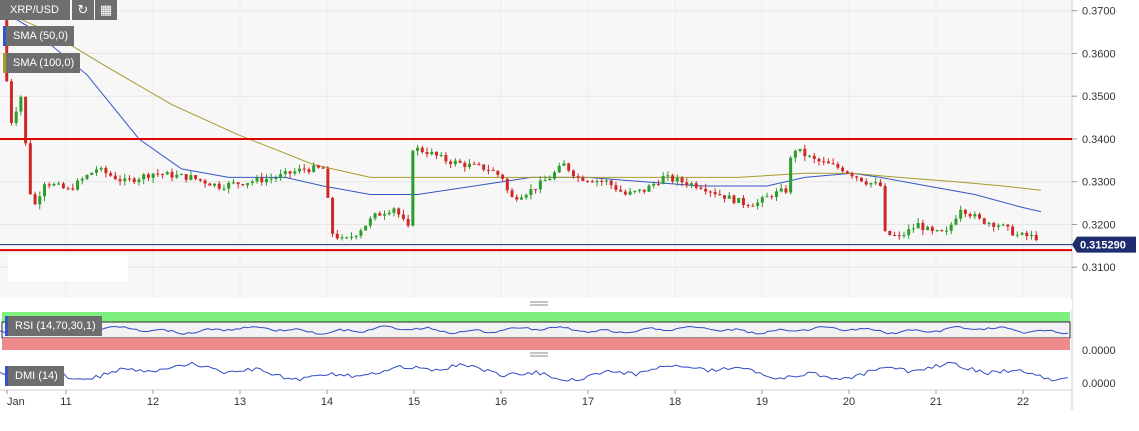 Image resolution: width=1139 pixels, height=431 pixels. I want to click on x-tick-label: Jan, so click(16, 402).